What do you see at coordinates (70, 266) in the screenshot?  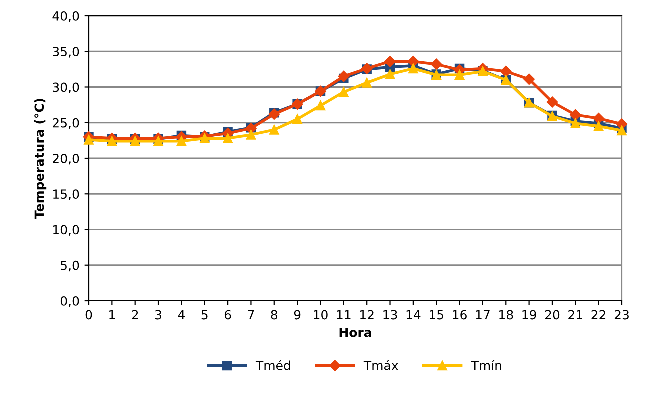 I see `y-tick-label: 5,0` at bounding box center [70, 266].